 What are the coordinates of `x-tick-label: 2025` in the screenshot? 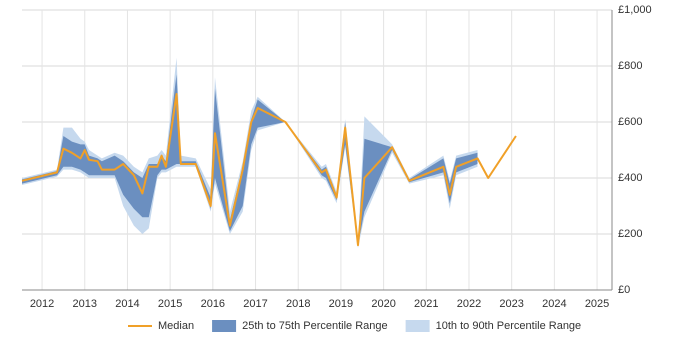 It's located at (597, 304).